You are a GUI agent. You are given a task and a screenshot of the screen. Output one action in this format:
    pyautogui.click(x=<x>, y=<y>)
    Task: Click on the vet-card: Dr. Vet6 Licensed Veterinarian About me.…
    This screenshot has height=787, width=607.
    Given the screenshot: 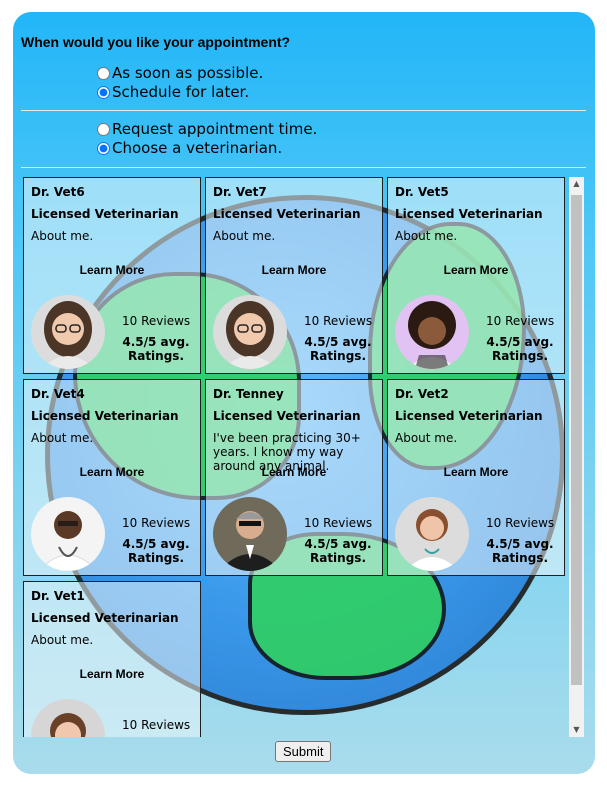 What is the action you would take?
    pyautogui.click(x=112, y=275)
    